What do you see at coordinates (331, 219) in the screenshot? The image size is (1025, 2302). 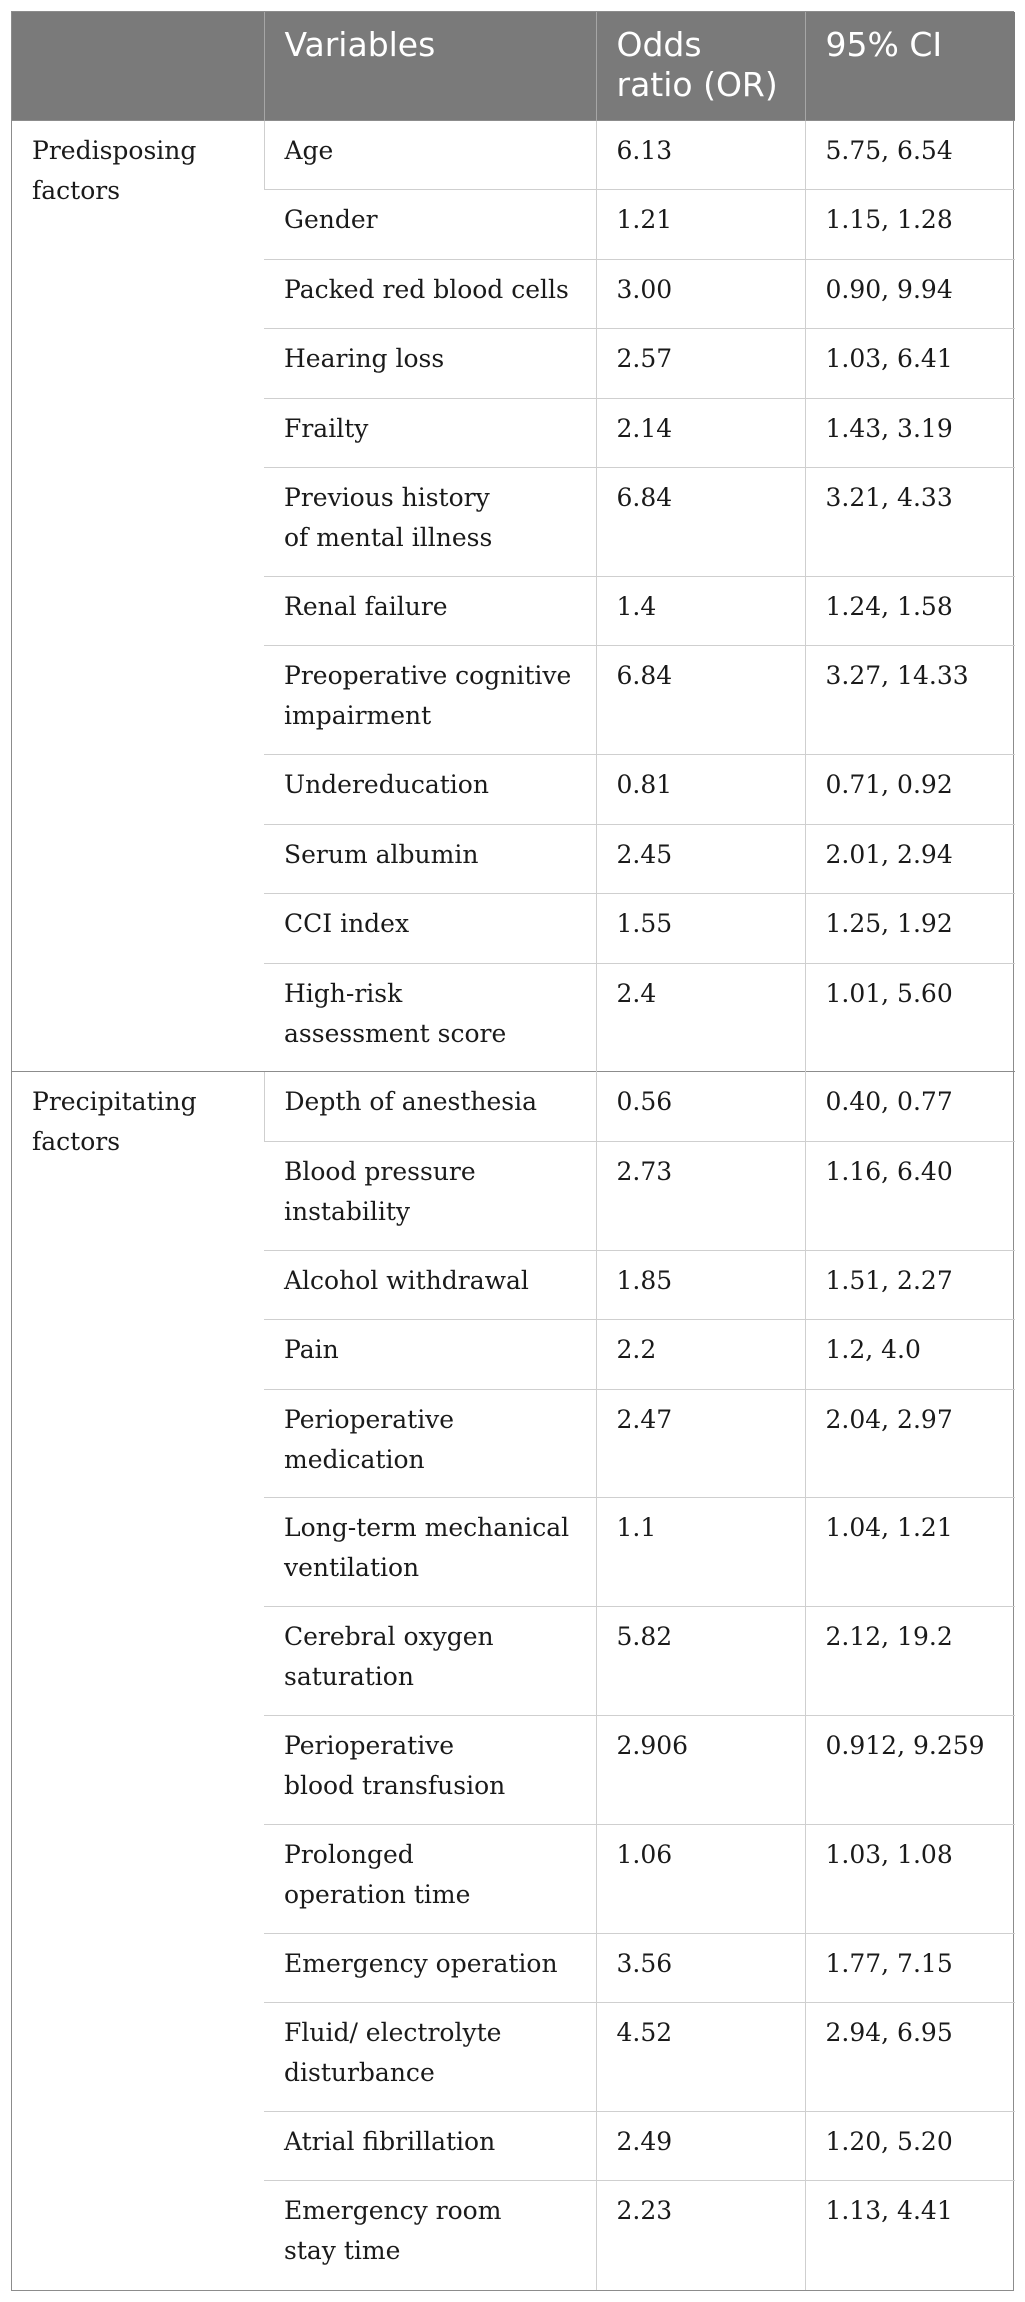 I see `variable-cell-text: Gender` at bounding box center [331, 219].